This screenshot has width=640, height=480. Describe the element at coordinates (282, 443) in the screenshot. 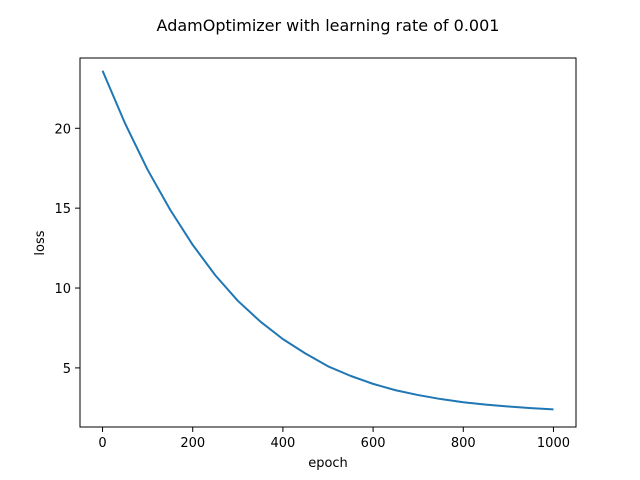

I see `x-tick-label: 400` at that location.